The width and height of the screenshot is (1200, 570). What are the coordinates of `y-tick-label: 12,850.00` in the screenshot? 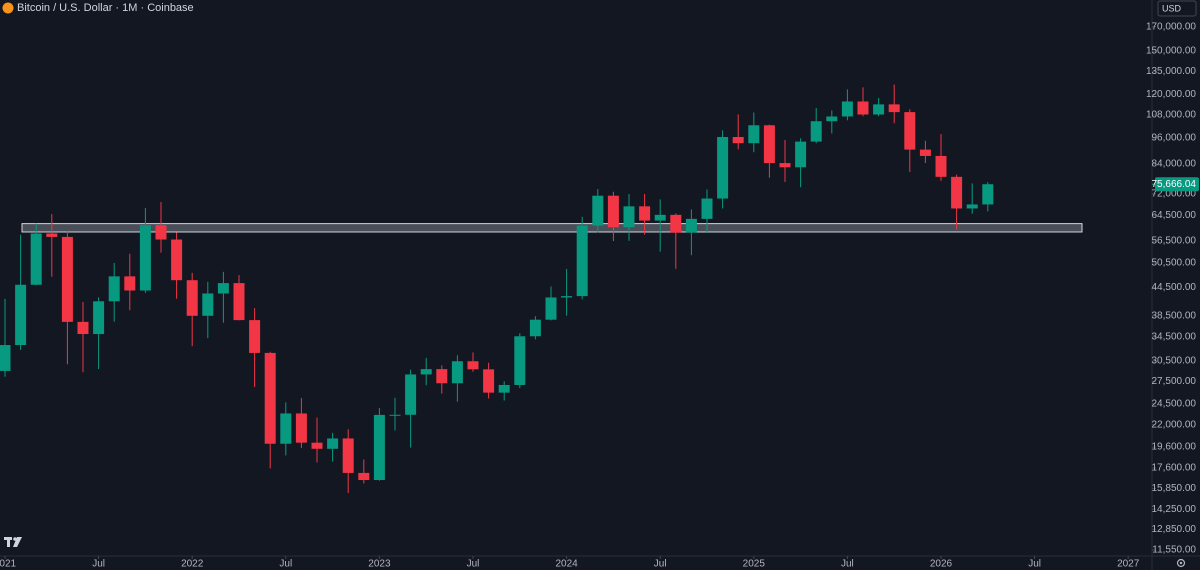 It's located at (1174, 529).